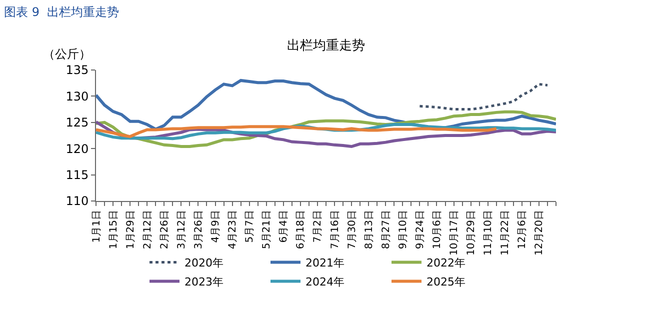 The width and height of the screenshot is (648, 320). I want to click on y-tick-label: 125, so click(77, 123).